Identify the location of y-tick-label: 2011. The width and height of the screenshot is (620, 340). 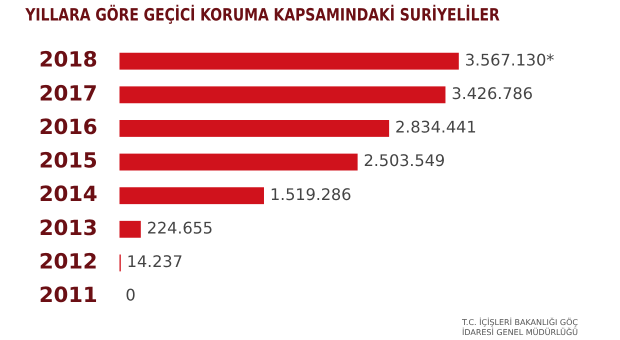
(68, 295).